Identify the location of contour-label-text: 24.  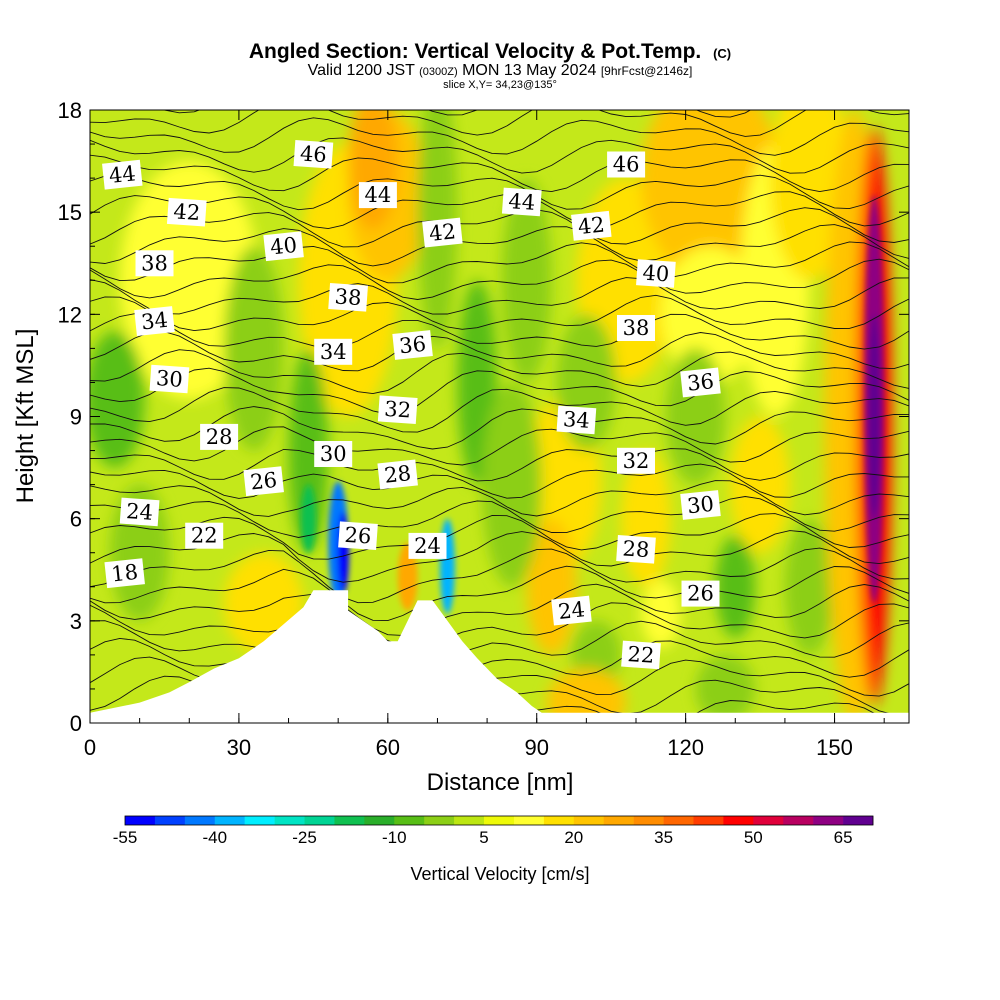
(571, 610).